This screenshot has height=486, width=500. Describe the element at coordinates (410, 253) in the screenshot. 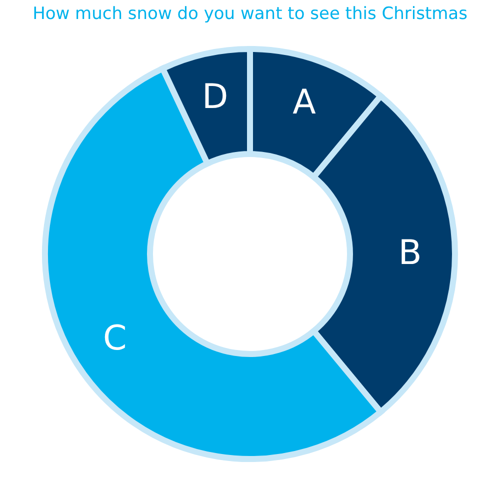

I see `slice-label: B` at that location.